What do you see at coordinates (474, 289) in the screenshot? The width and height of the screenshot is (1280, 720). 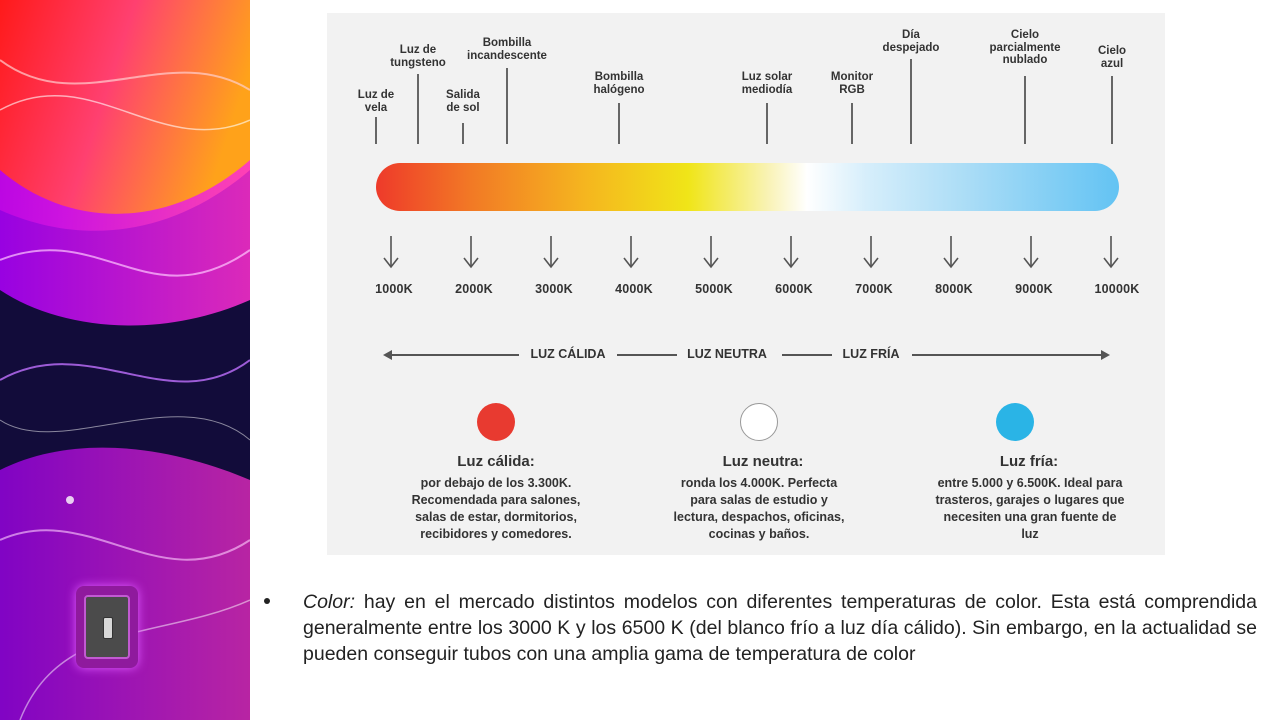 I see `kelvin-label: 2000K` at bounding box center [474, 289].